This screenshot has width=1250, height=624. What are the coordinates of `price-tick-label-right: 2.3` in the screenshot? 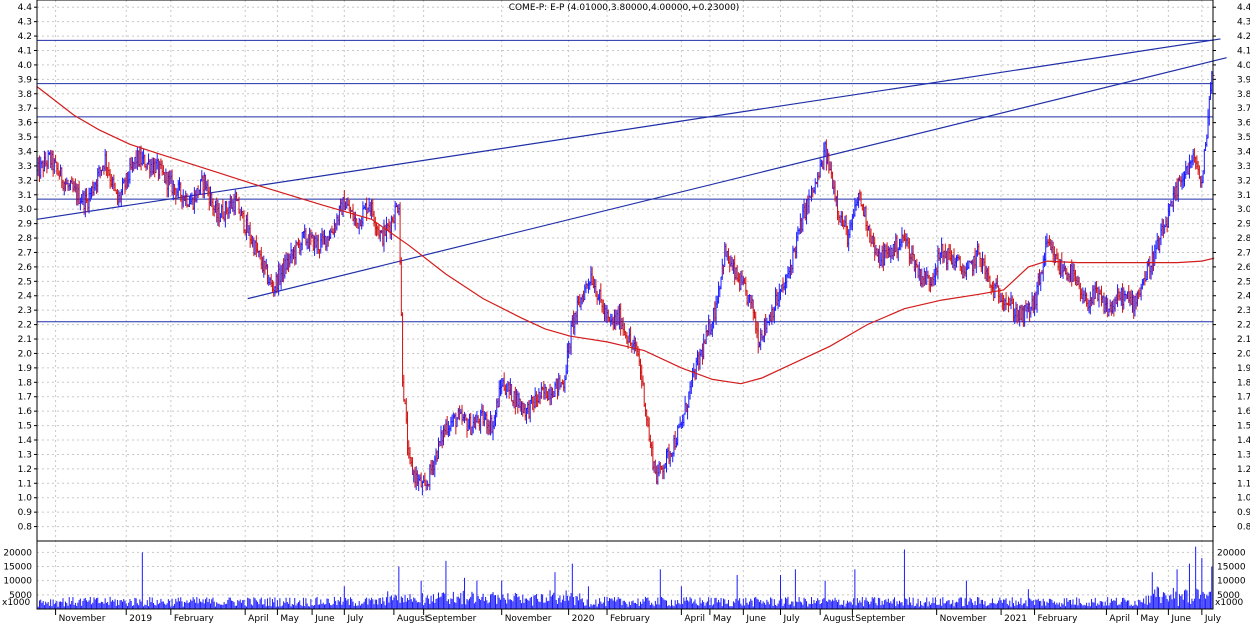 It's located at (1243, 311).